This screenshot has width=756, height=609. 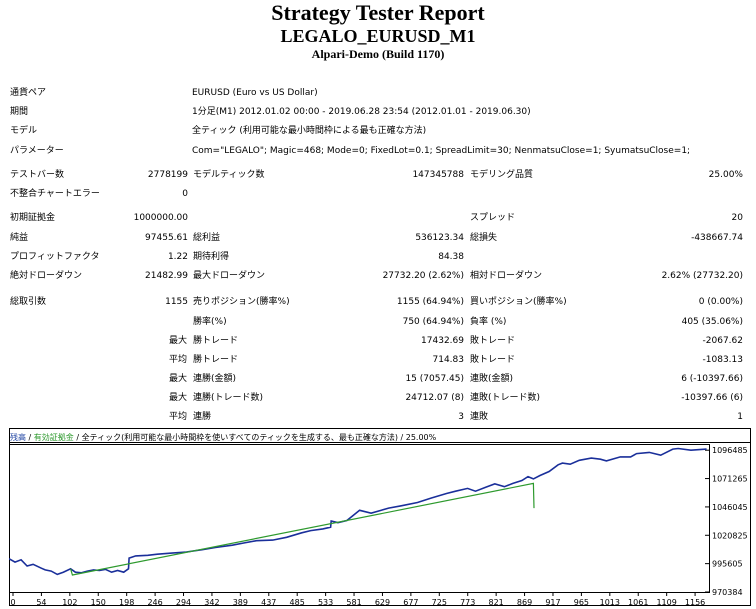 What do you see at coordinates (467, 602) in the screenshot?
I see `x-tick-label: 773` at bounding box center [467, 602].